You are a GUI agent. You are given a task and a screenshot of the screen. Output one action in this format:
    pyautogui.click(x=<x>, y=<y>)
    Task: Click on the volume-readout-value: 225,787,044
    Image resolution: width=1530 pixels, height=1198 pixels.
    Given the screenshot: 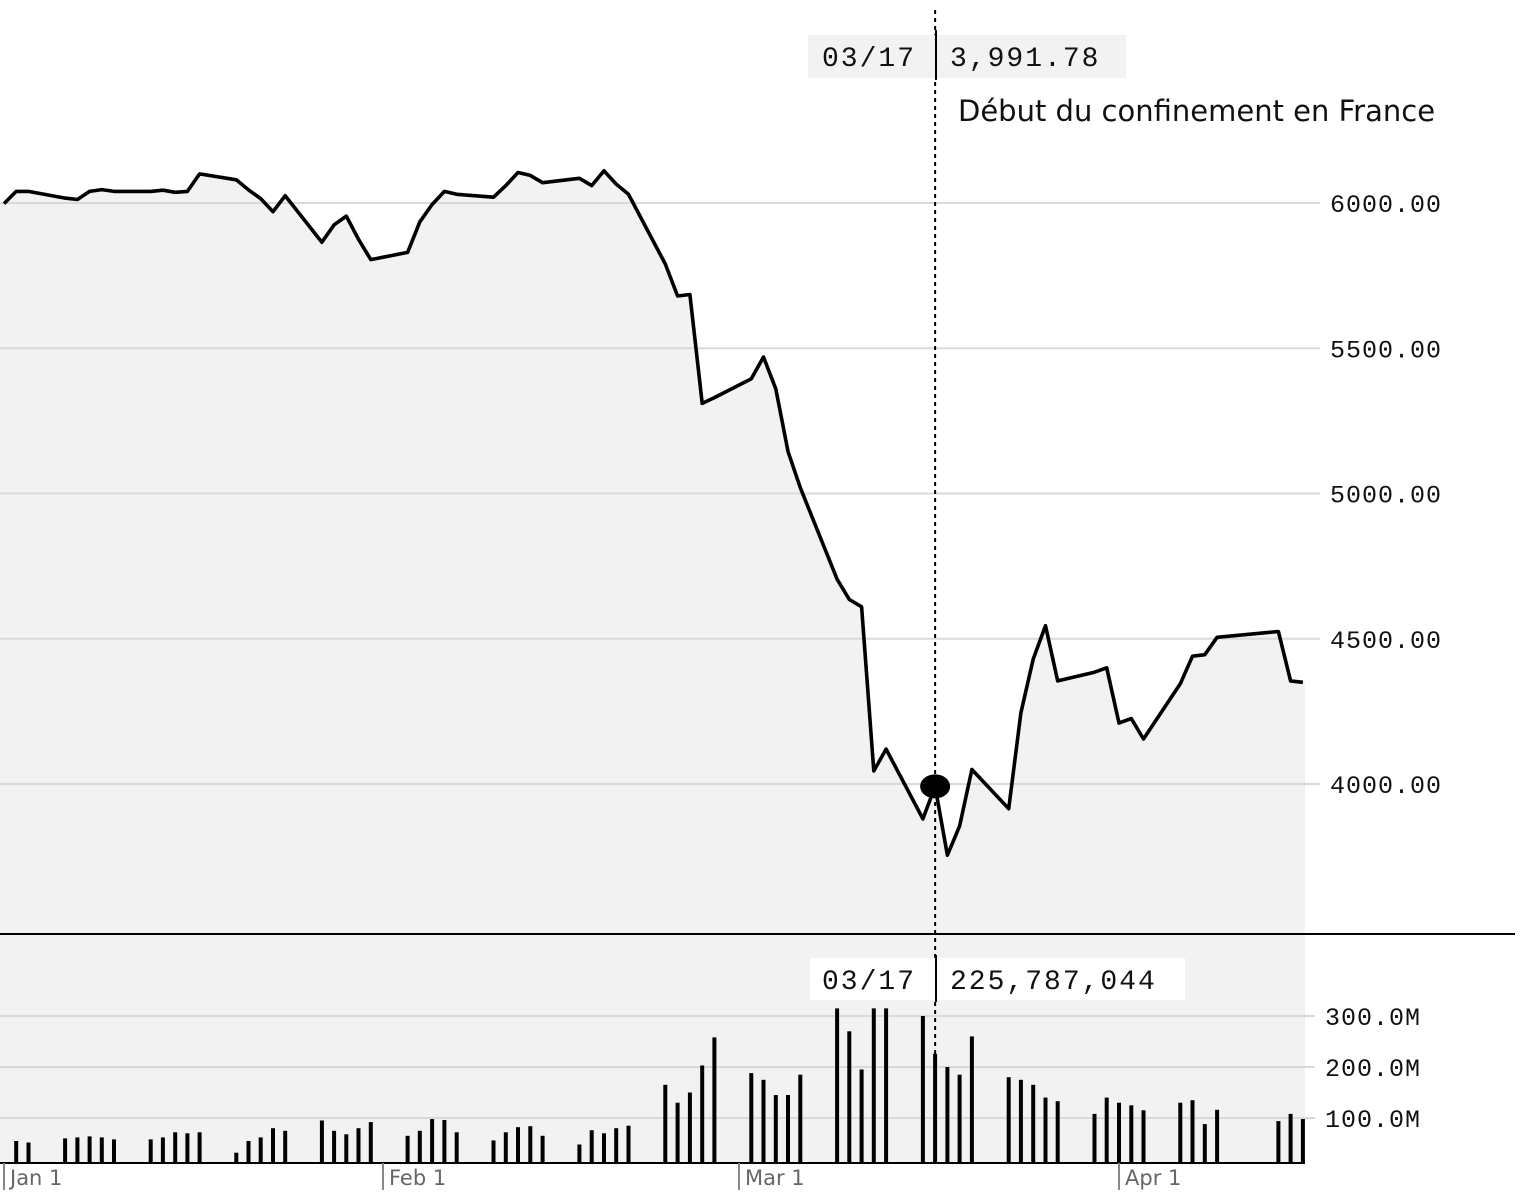 What is the action you would take?
    pyautogui.click(x=1053, y=982)
    